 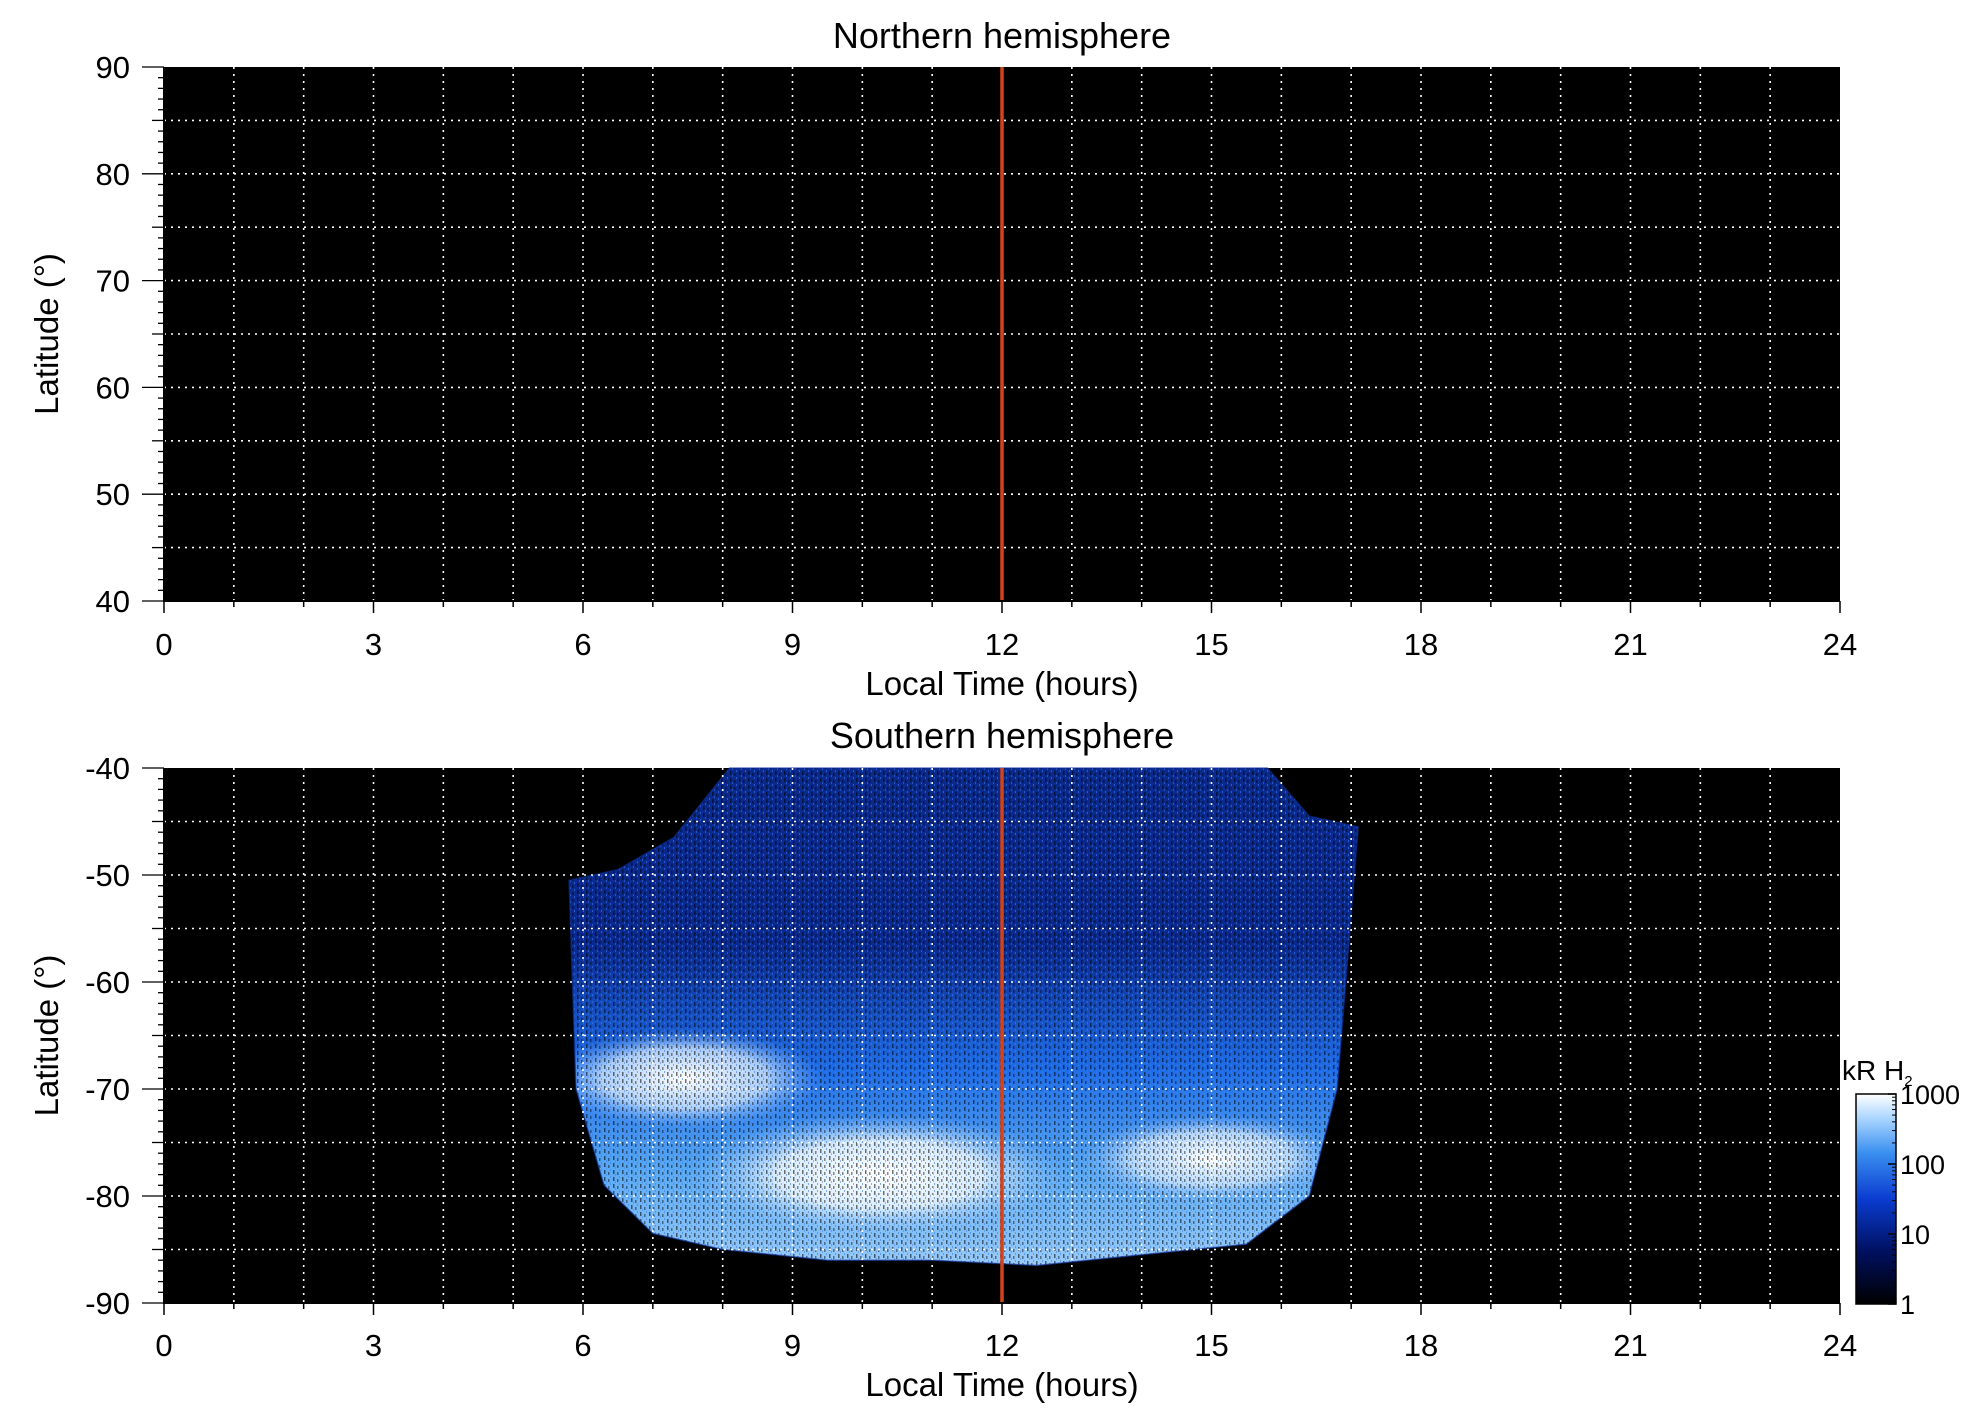 What do you see at coordinates (107, 1196) in the screenshot?
I see `y-tick-label: -80` at bounding box center [107, 1196].